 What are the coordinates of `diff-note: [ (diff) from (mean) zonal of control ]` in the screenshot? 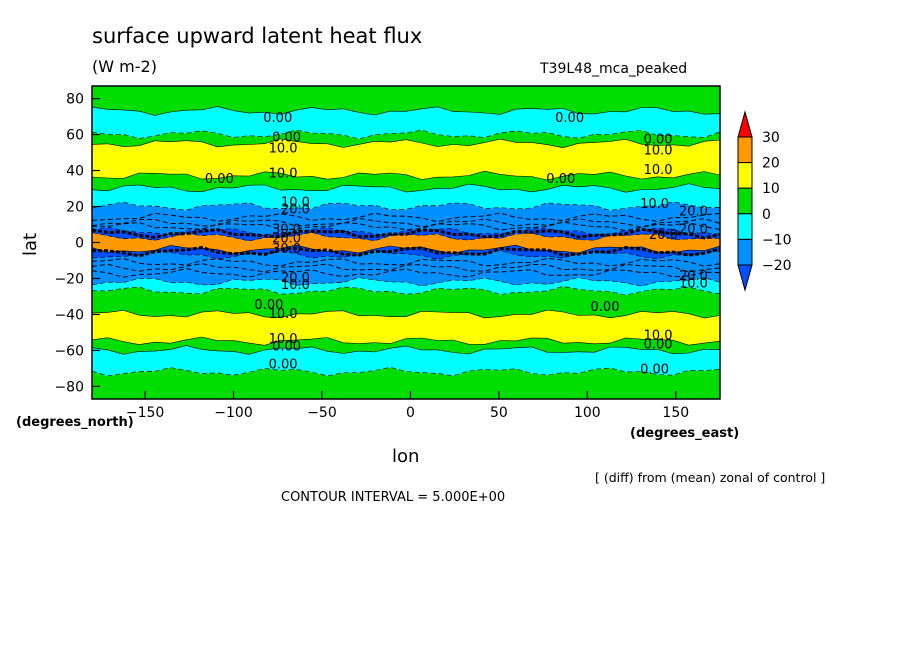 It's located at (710, 477).